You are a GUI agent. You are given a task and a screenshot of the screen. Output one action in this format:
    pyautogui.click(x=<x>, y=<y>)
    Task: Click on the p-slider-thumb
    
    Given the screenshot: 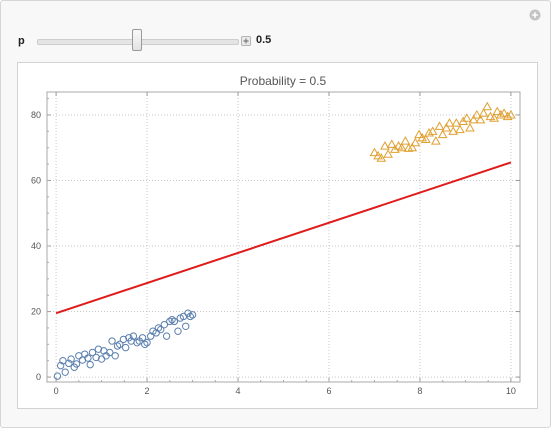 What is the action you would take?
    pyautogui.click(x=137, y=40)
    